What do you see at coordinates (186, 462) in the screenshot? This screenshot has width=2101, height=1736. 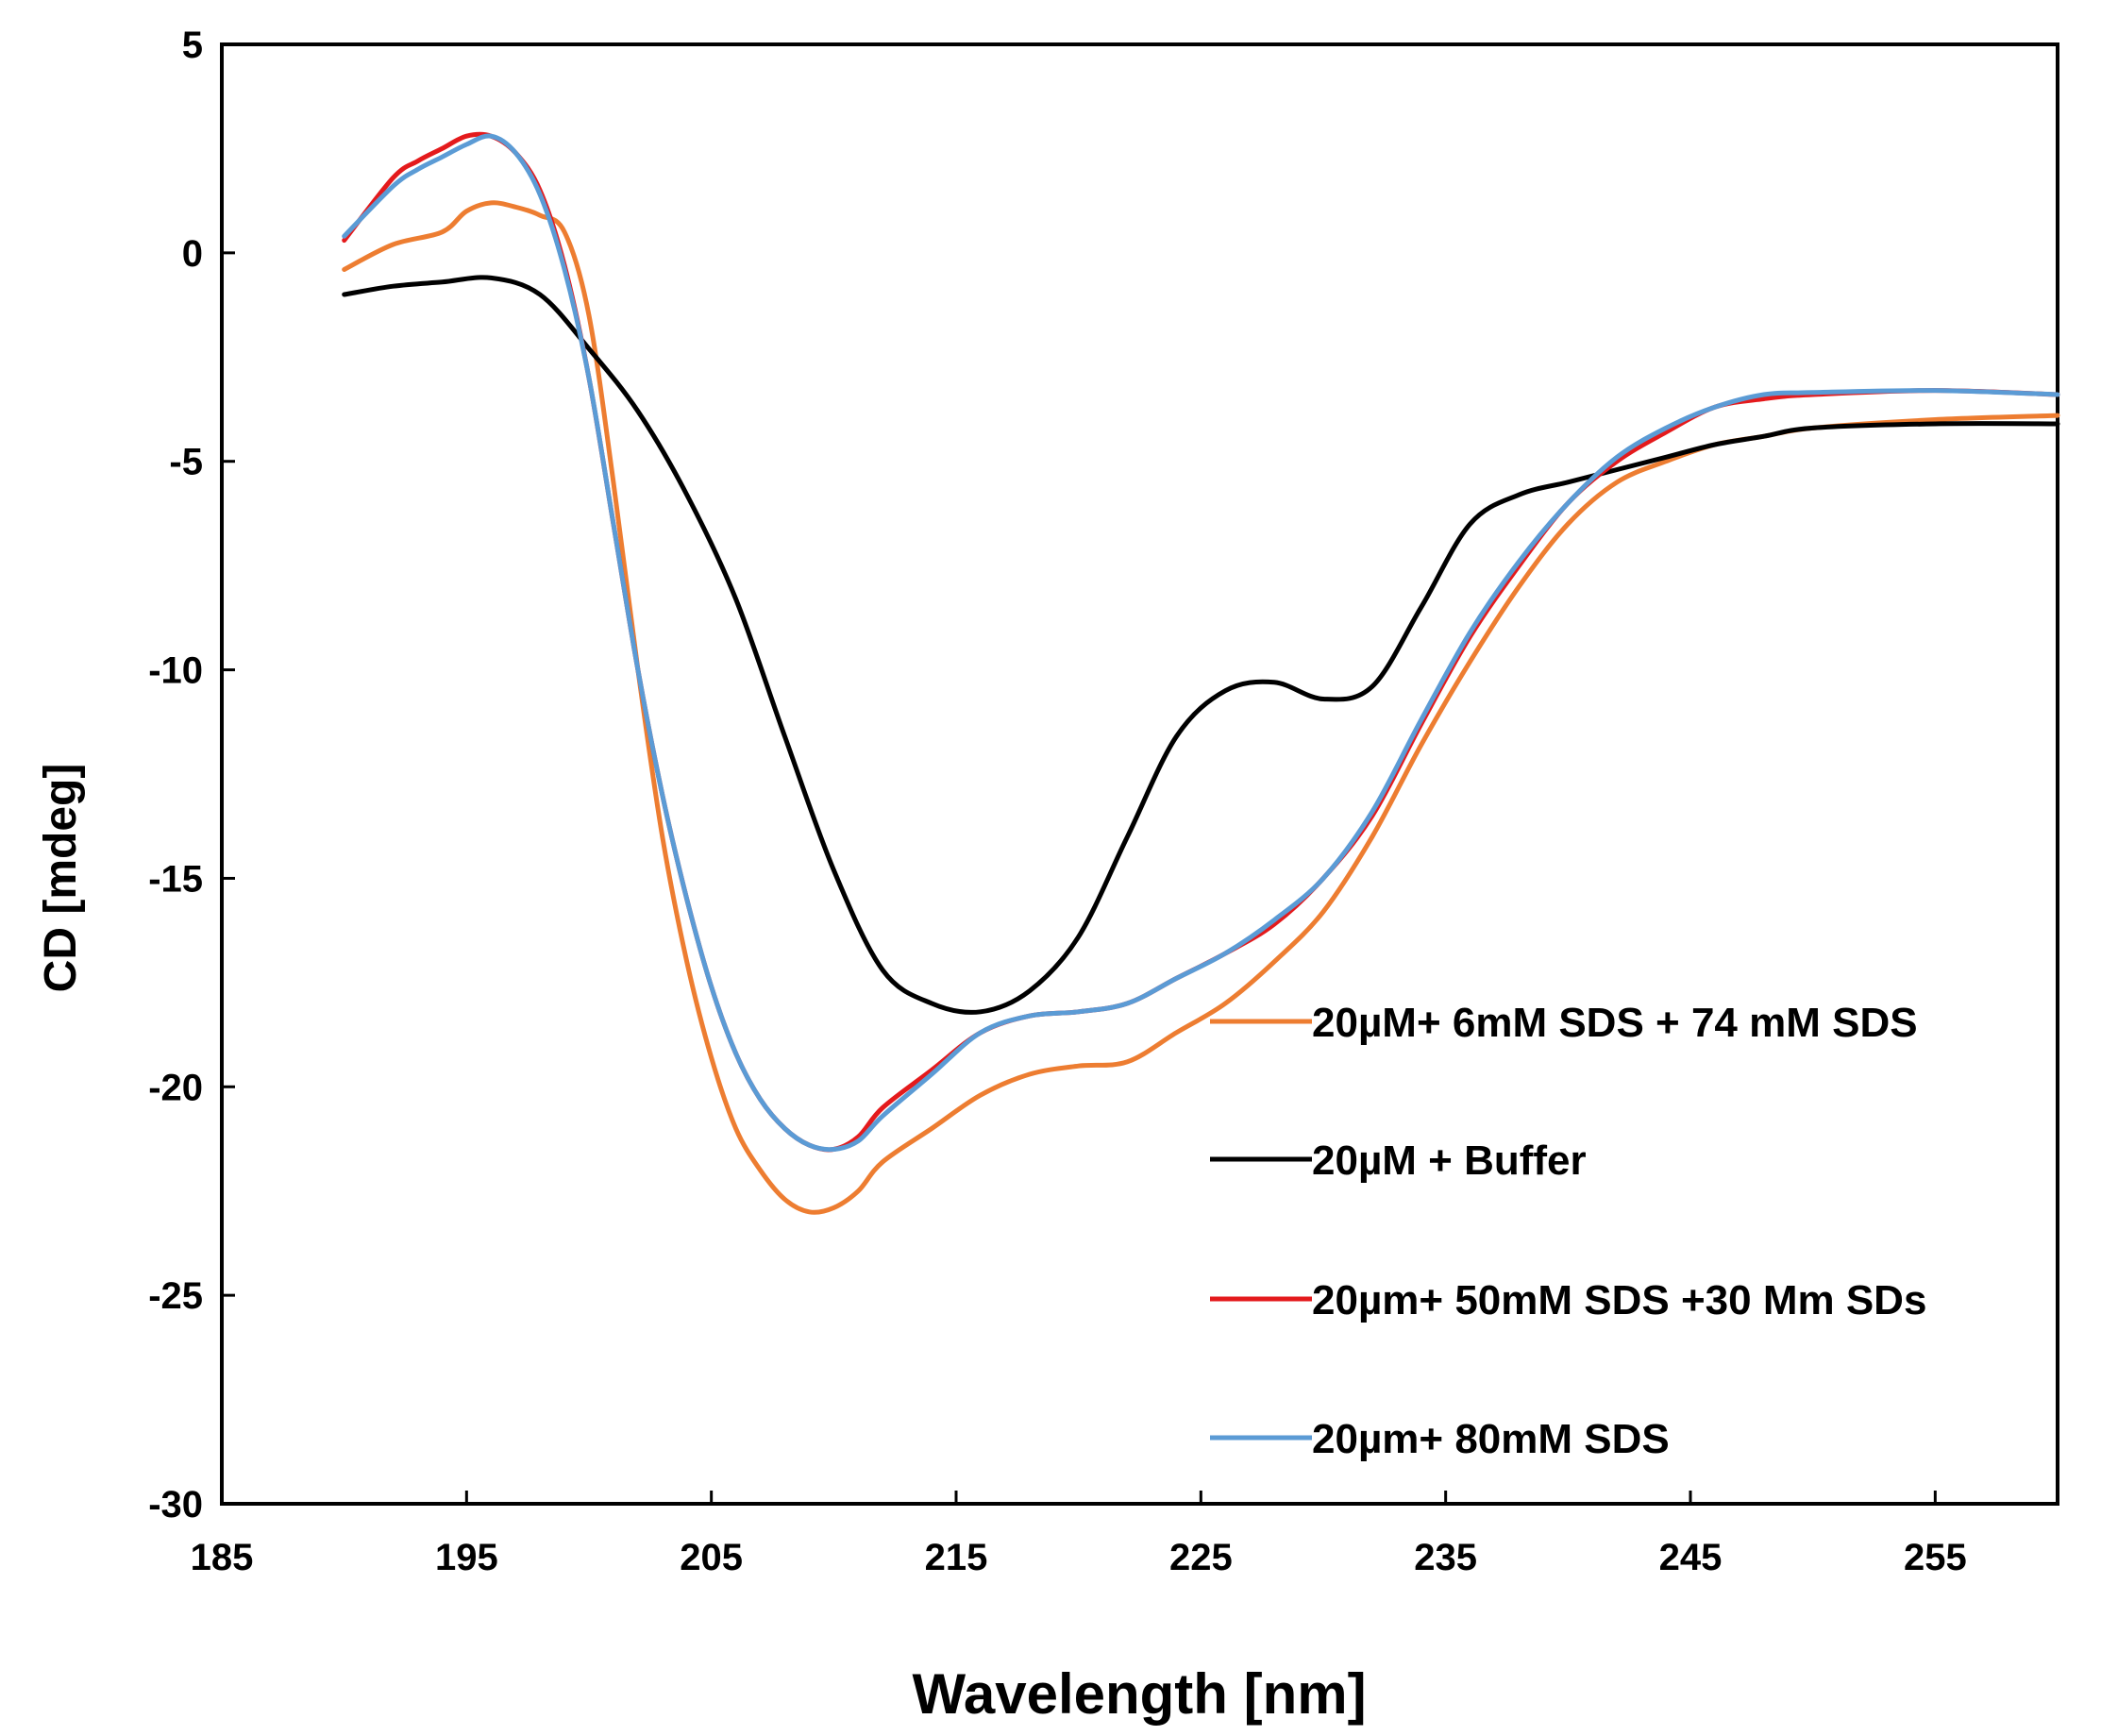 I see `y-tick-label: -5` at bounding box center [186, 462].